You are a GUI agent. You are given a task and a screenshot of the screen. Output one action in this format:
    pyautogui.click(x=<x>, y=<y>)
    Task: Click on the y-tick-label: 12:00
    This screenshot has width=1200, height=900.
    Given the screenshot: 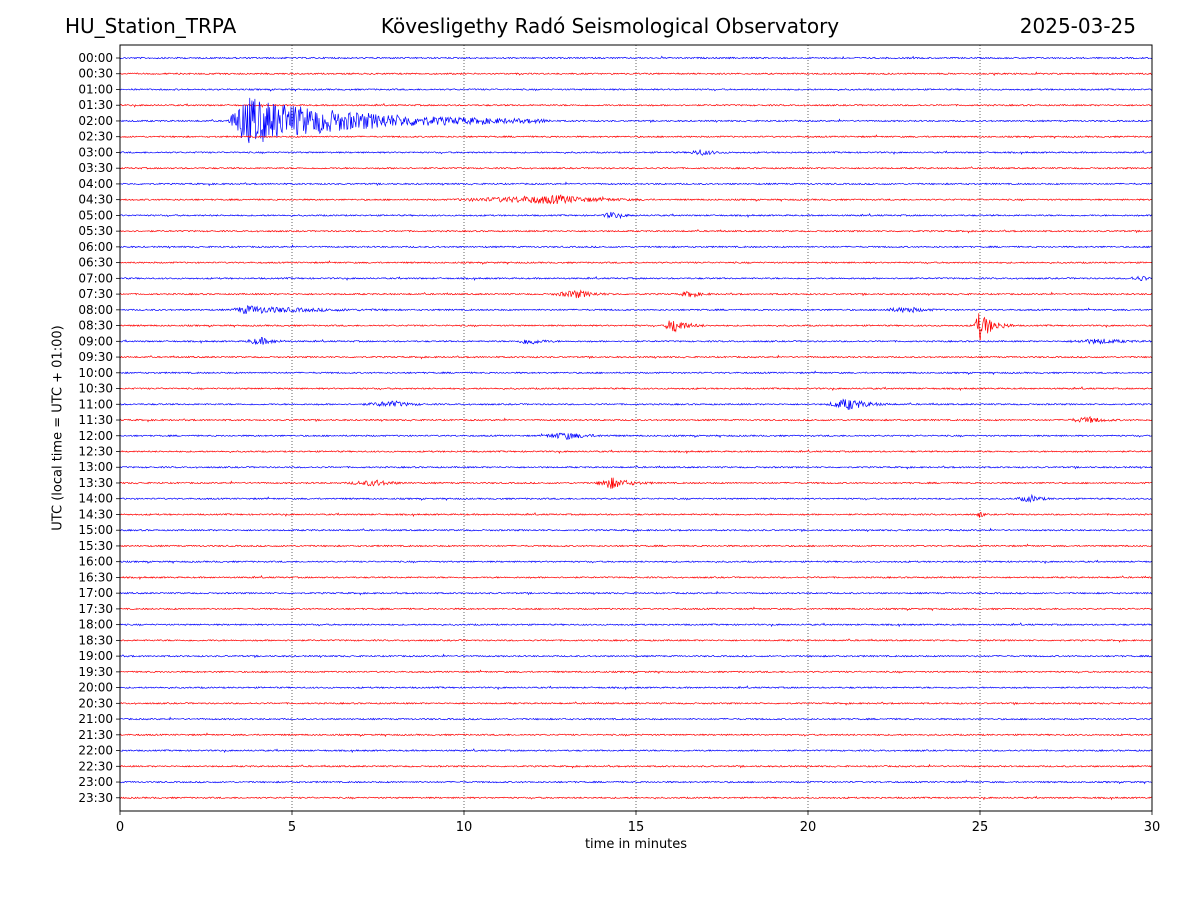 What is the action you would take?
    pyautogui.click(x=95, y=436)
    